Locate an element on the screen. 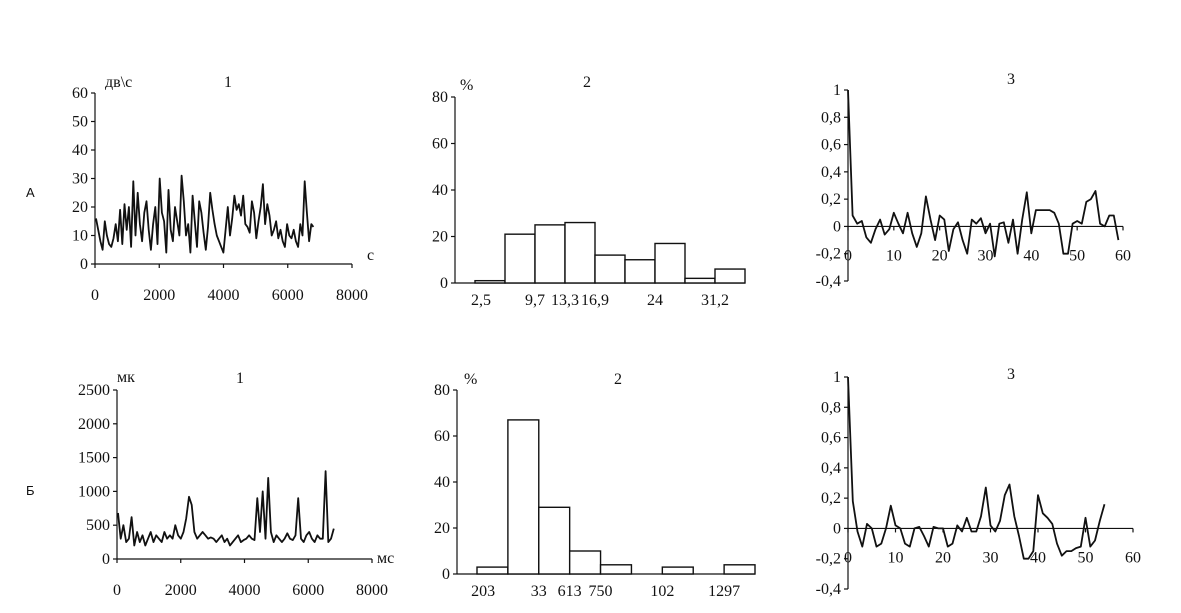 The image size is (1181, 613). x-category-label: 750 is located at coordinates (601, 591).